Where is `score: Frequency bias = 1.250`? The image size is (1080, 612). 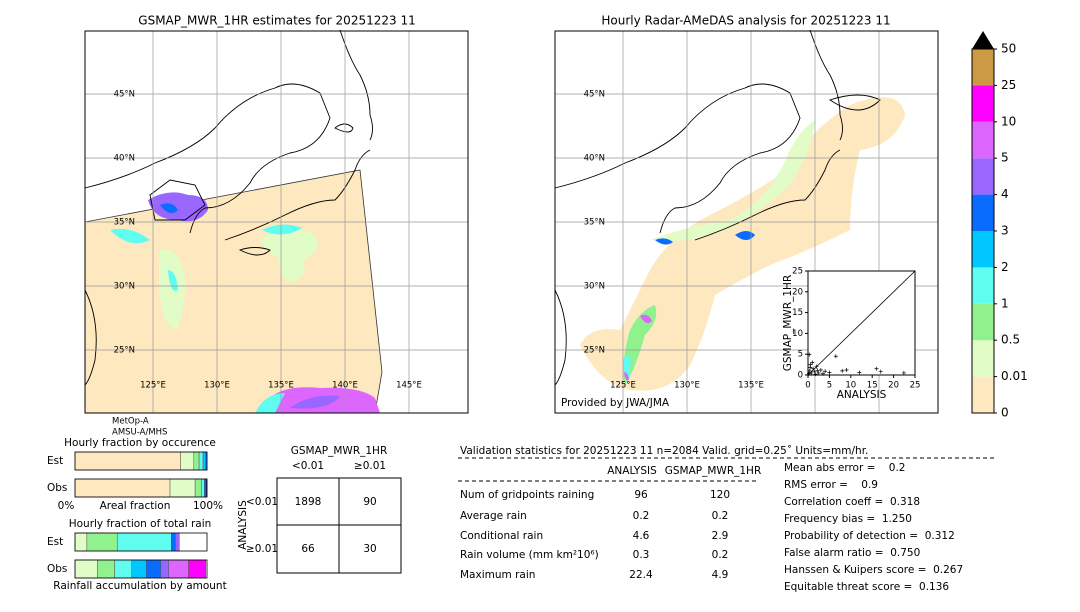 score: Frequency bias = 1.250 is located at coordinates (848, 519).